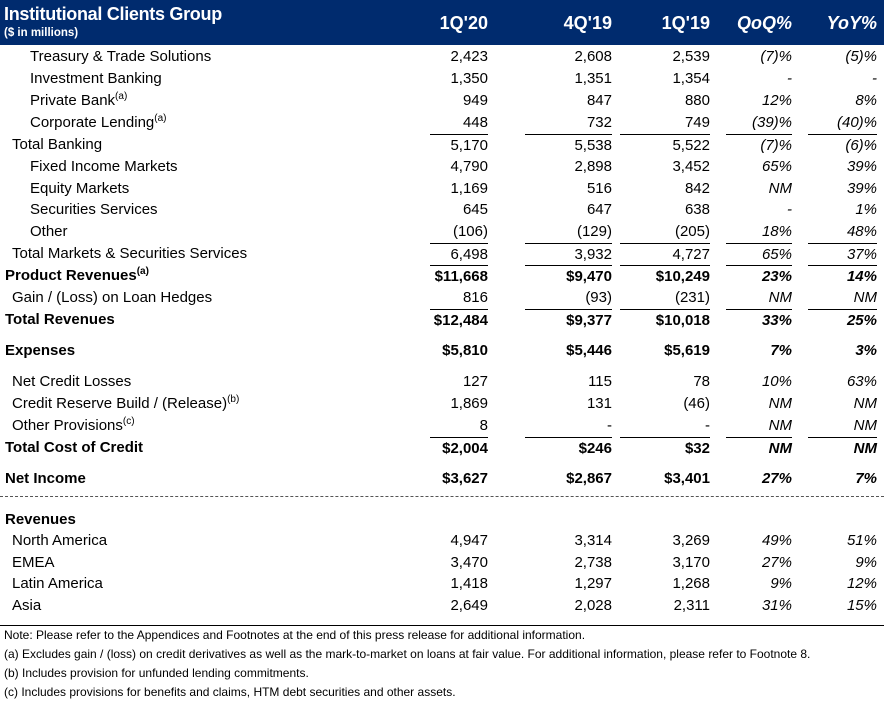  I want to click on row-label: Total Banking, so click(57, 144).